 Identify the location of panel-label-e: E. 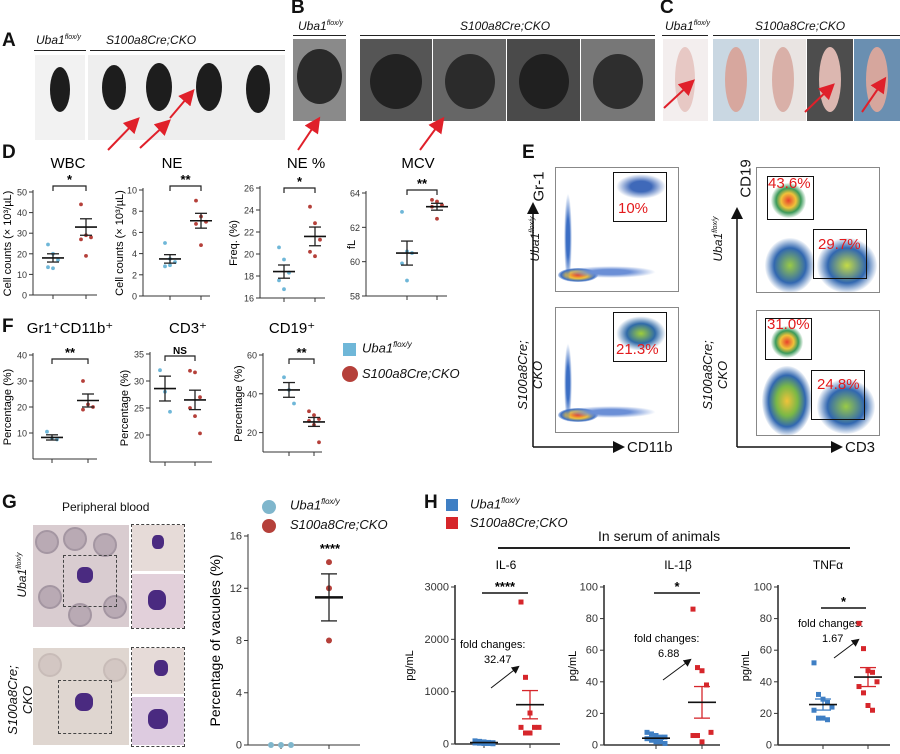
(528, 152).